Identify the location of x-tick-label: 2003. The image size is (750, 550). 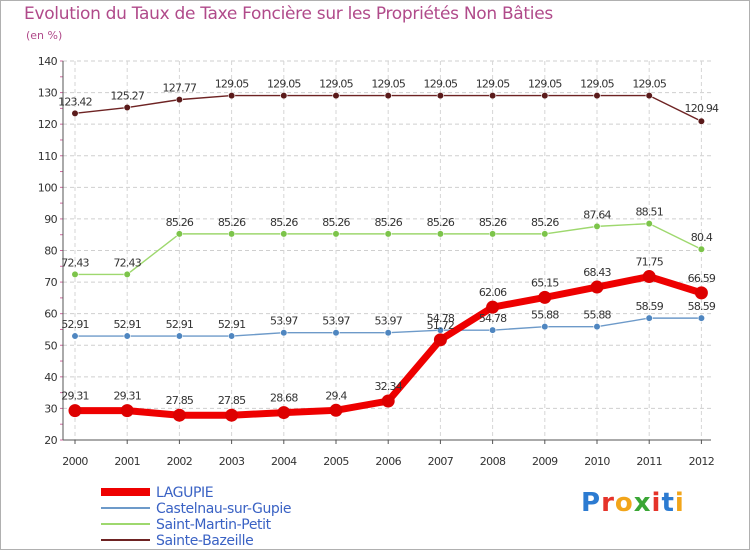
(232, 461).